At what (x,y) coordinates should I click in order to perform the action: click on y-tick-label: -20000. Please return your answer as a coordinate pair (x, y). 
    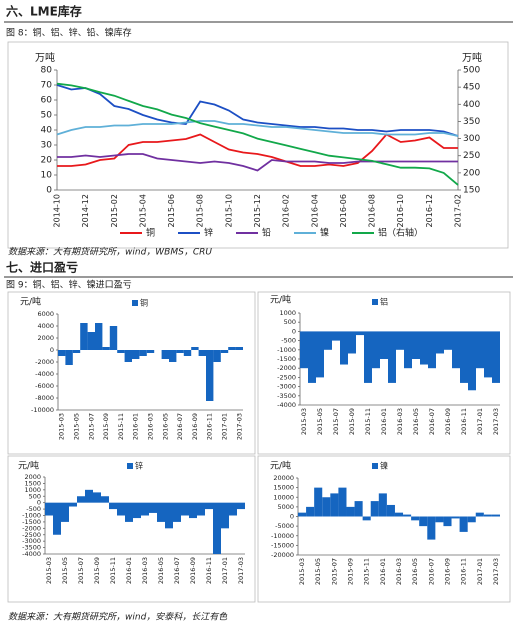
    Looking at the image, I should click on (282, 555).